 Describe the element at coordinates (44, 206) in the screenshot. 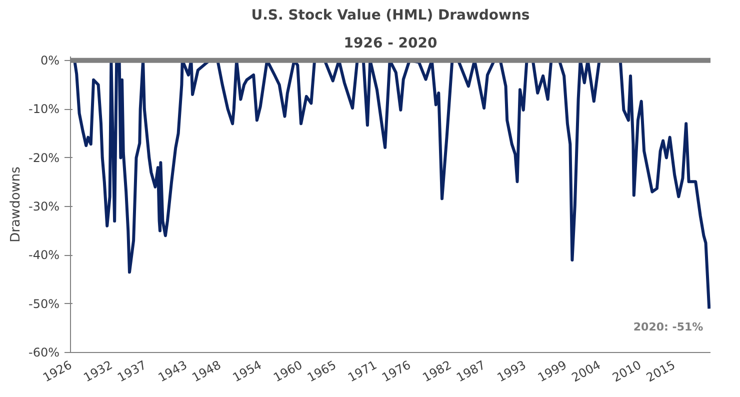

I see `y-tick-label: -30%` at that location.